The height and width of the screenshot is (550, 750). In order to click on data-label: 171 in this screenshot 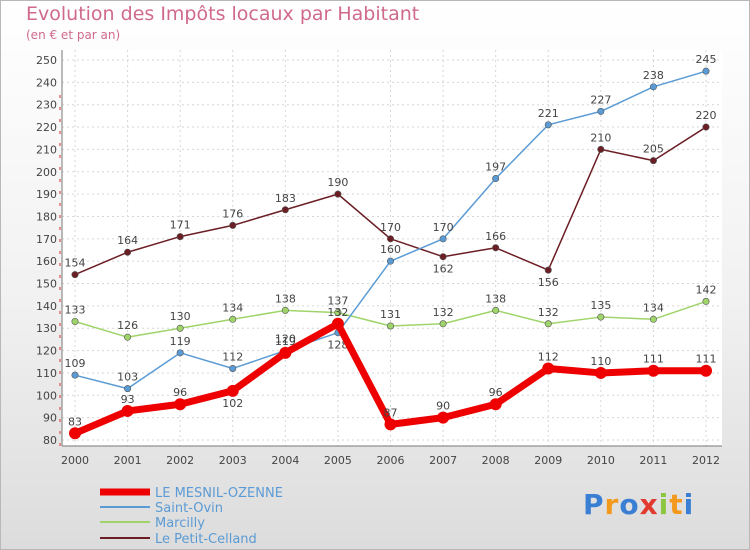, I will do `click(180, 225)`.